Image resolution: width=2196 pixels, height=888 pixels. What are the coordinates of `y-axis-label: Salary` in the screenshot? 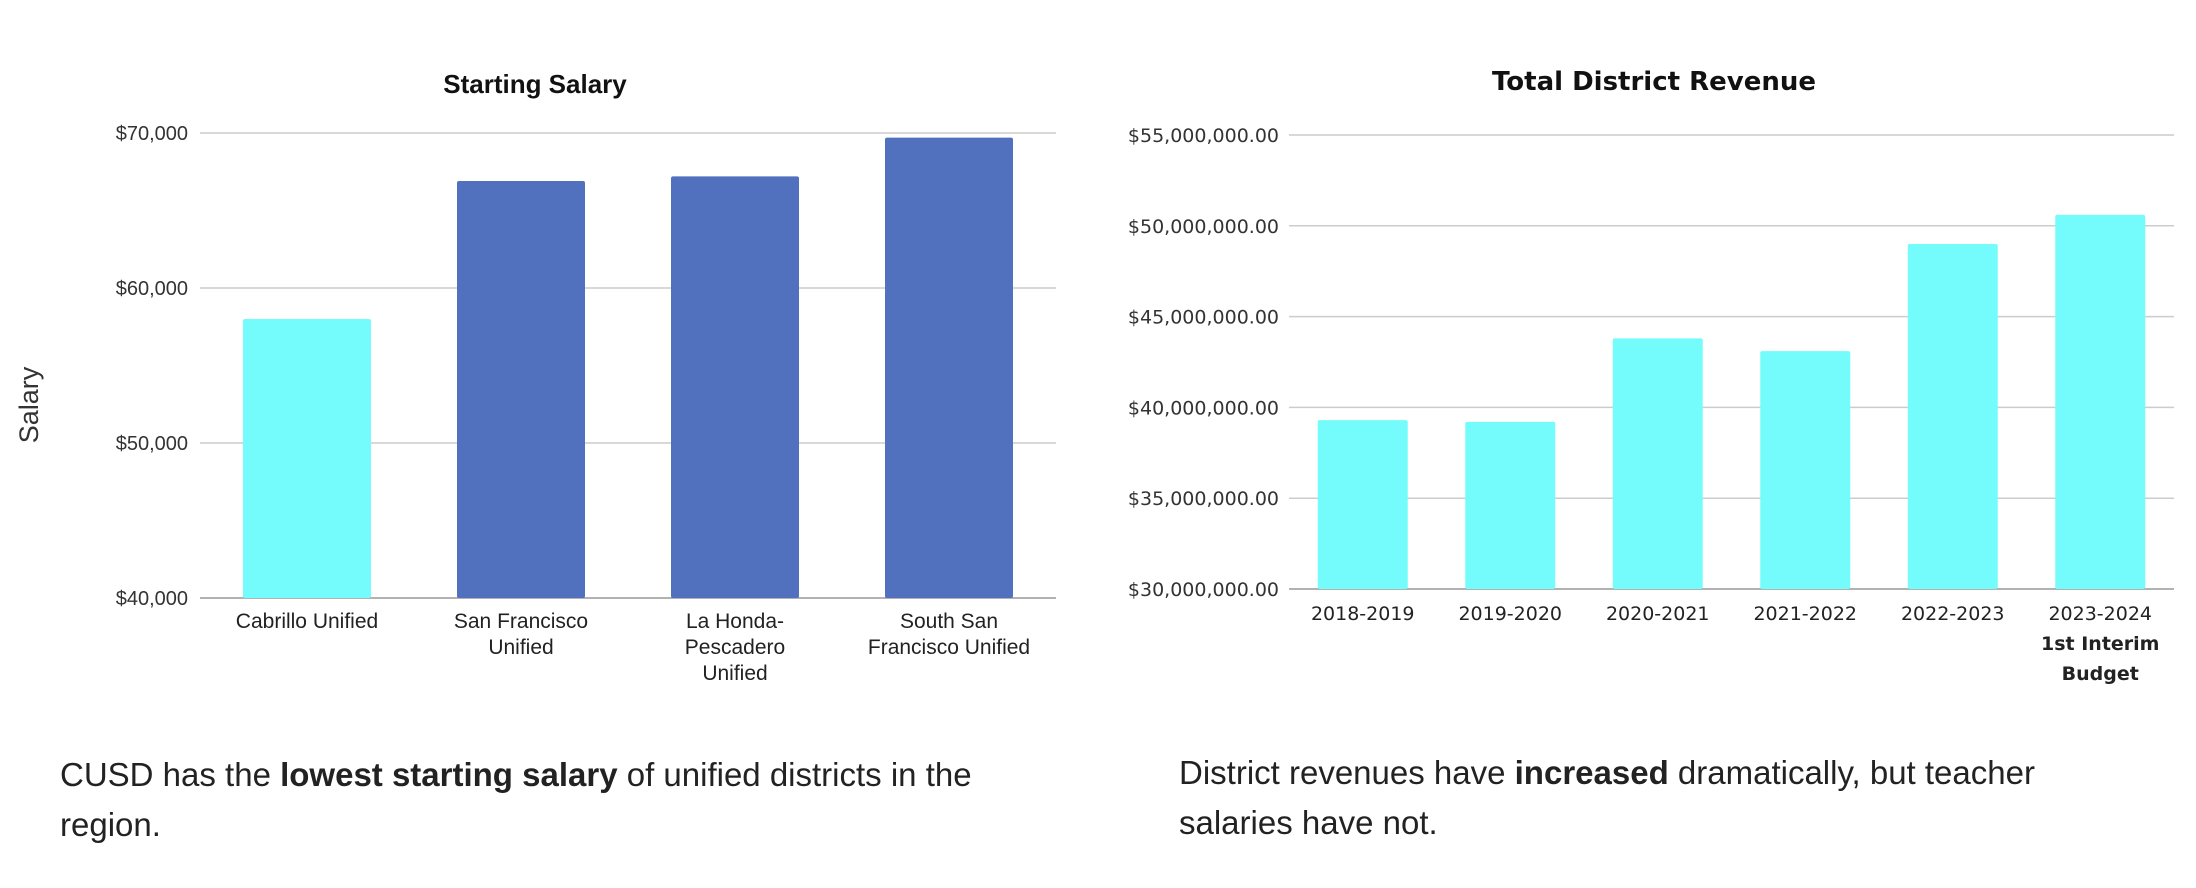 It's located at (29, 404).